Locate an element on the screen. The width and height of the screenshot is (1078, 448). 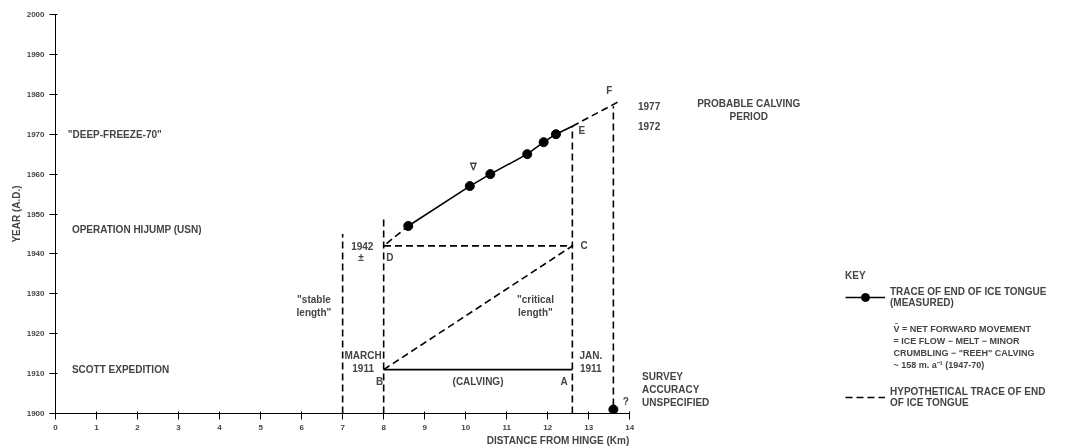
x-tick-label: 13 is located at coordinates (589, 427).